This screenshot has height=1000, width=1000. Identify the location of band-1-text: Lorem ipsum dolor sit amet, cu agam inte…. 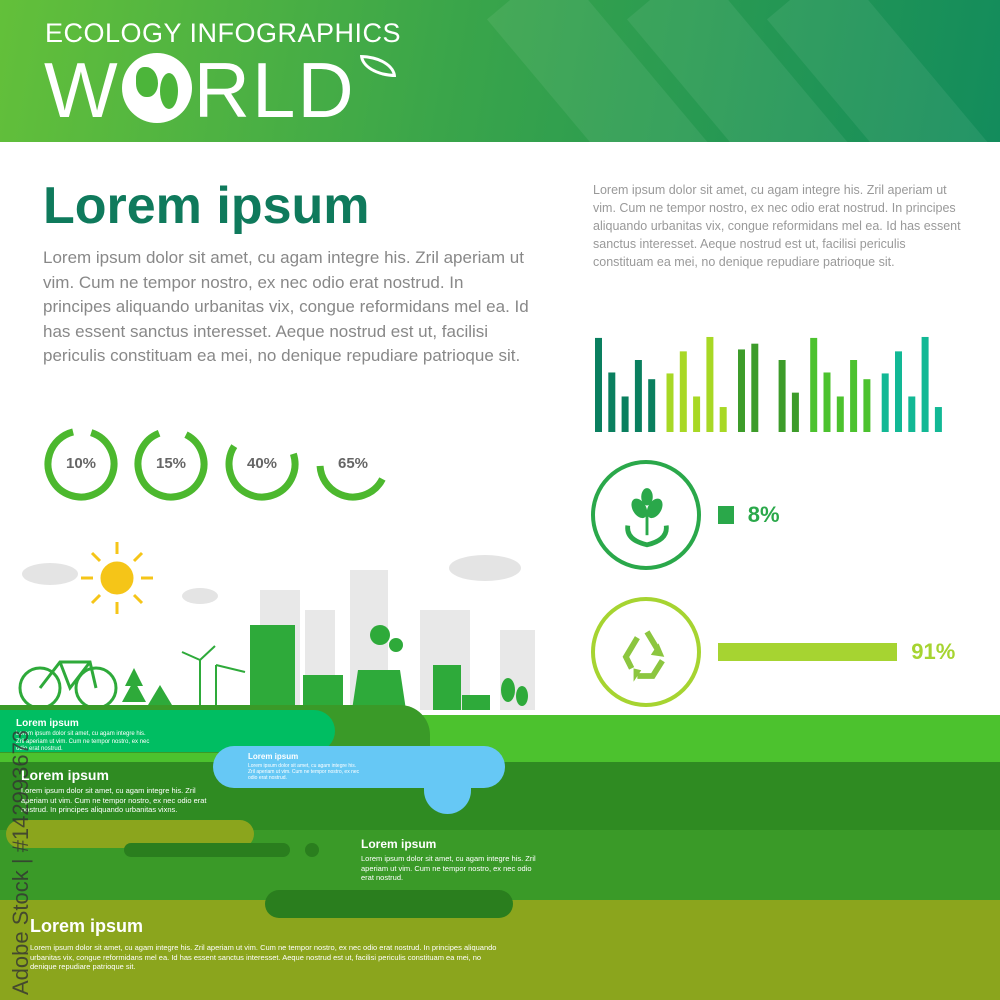
(83, 741).